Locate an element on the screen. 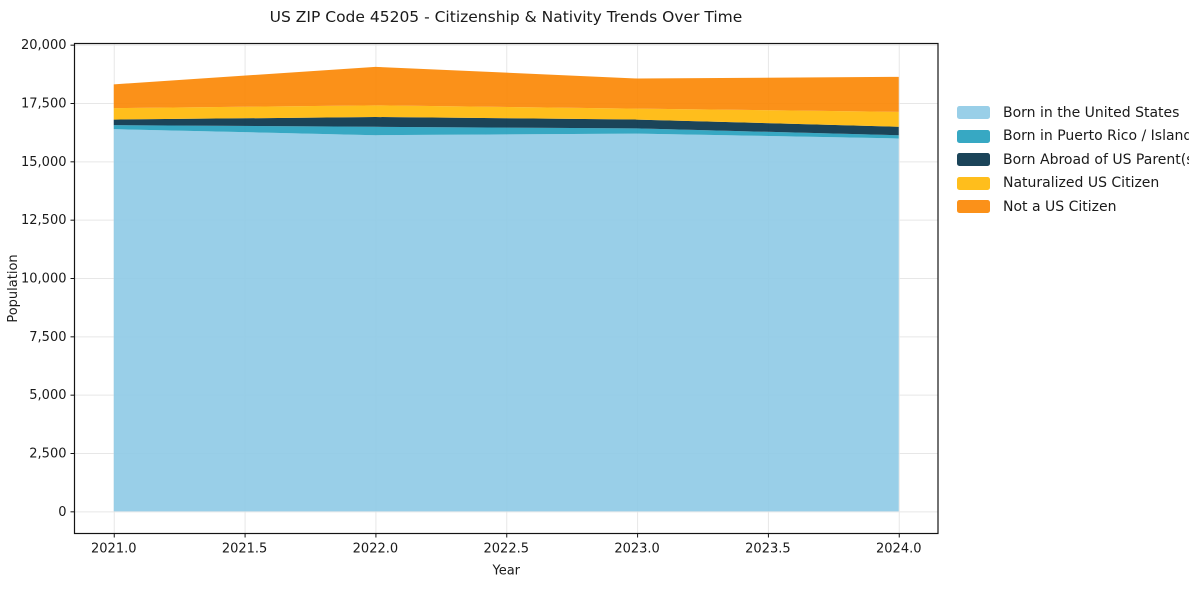 This screenshot has width=1189, height=590. legend-label: Born Abroad of US Parent(s) is located at coordinates (1096, 159).